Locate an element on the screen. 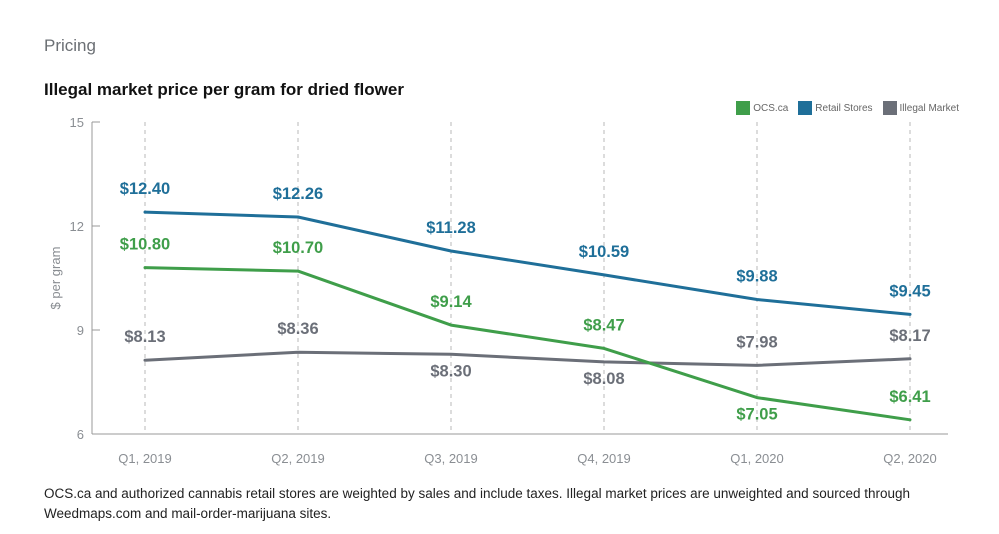  series-line-illegal is located at coordinates (527, 358).